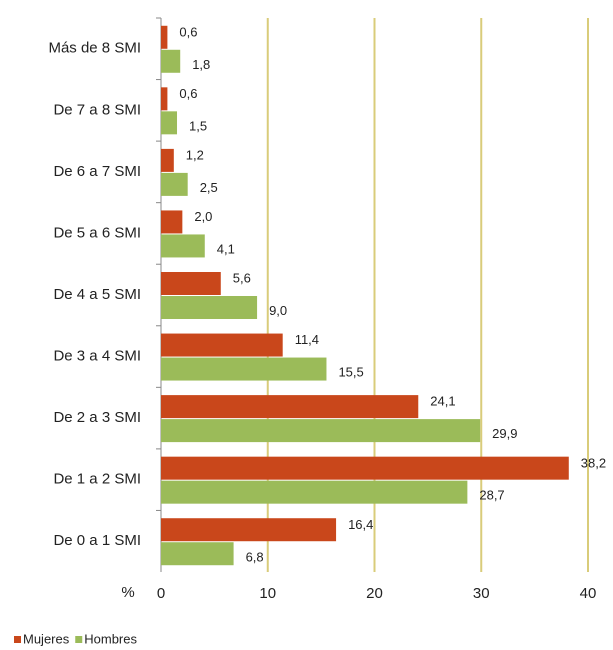 This screenshot has height=650, width=613. I want to click on legend-label: Mujeres, so click(46, 638).